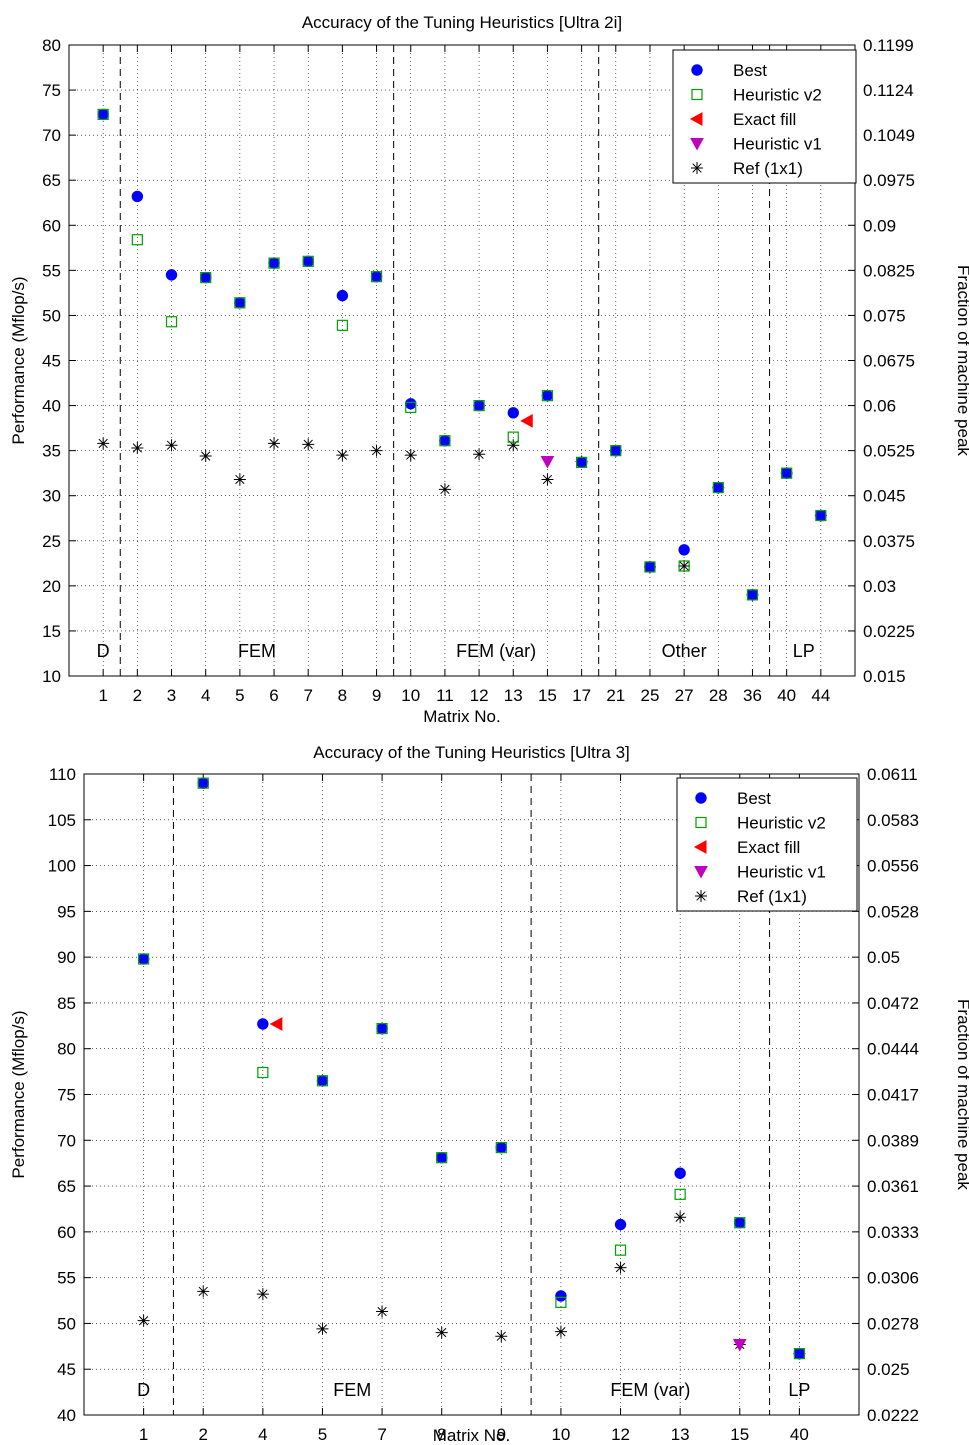 The image size is (969, 1445). What do you see at coordinates (62, 820) in the screenshot?
I see `y-tick-label: 105` at bounding box center [62, 820].